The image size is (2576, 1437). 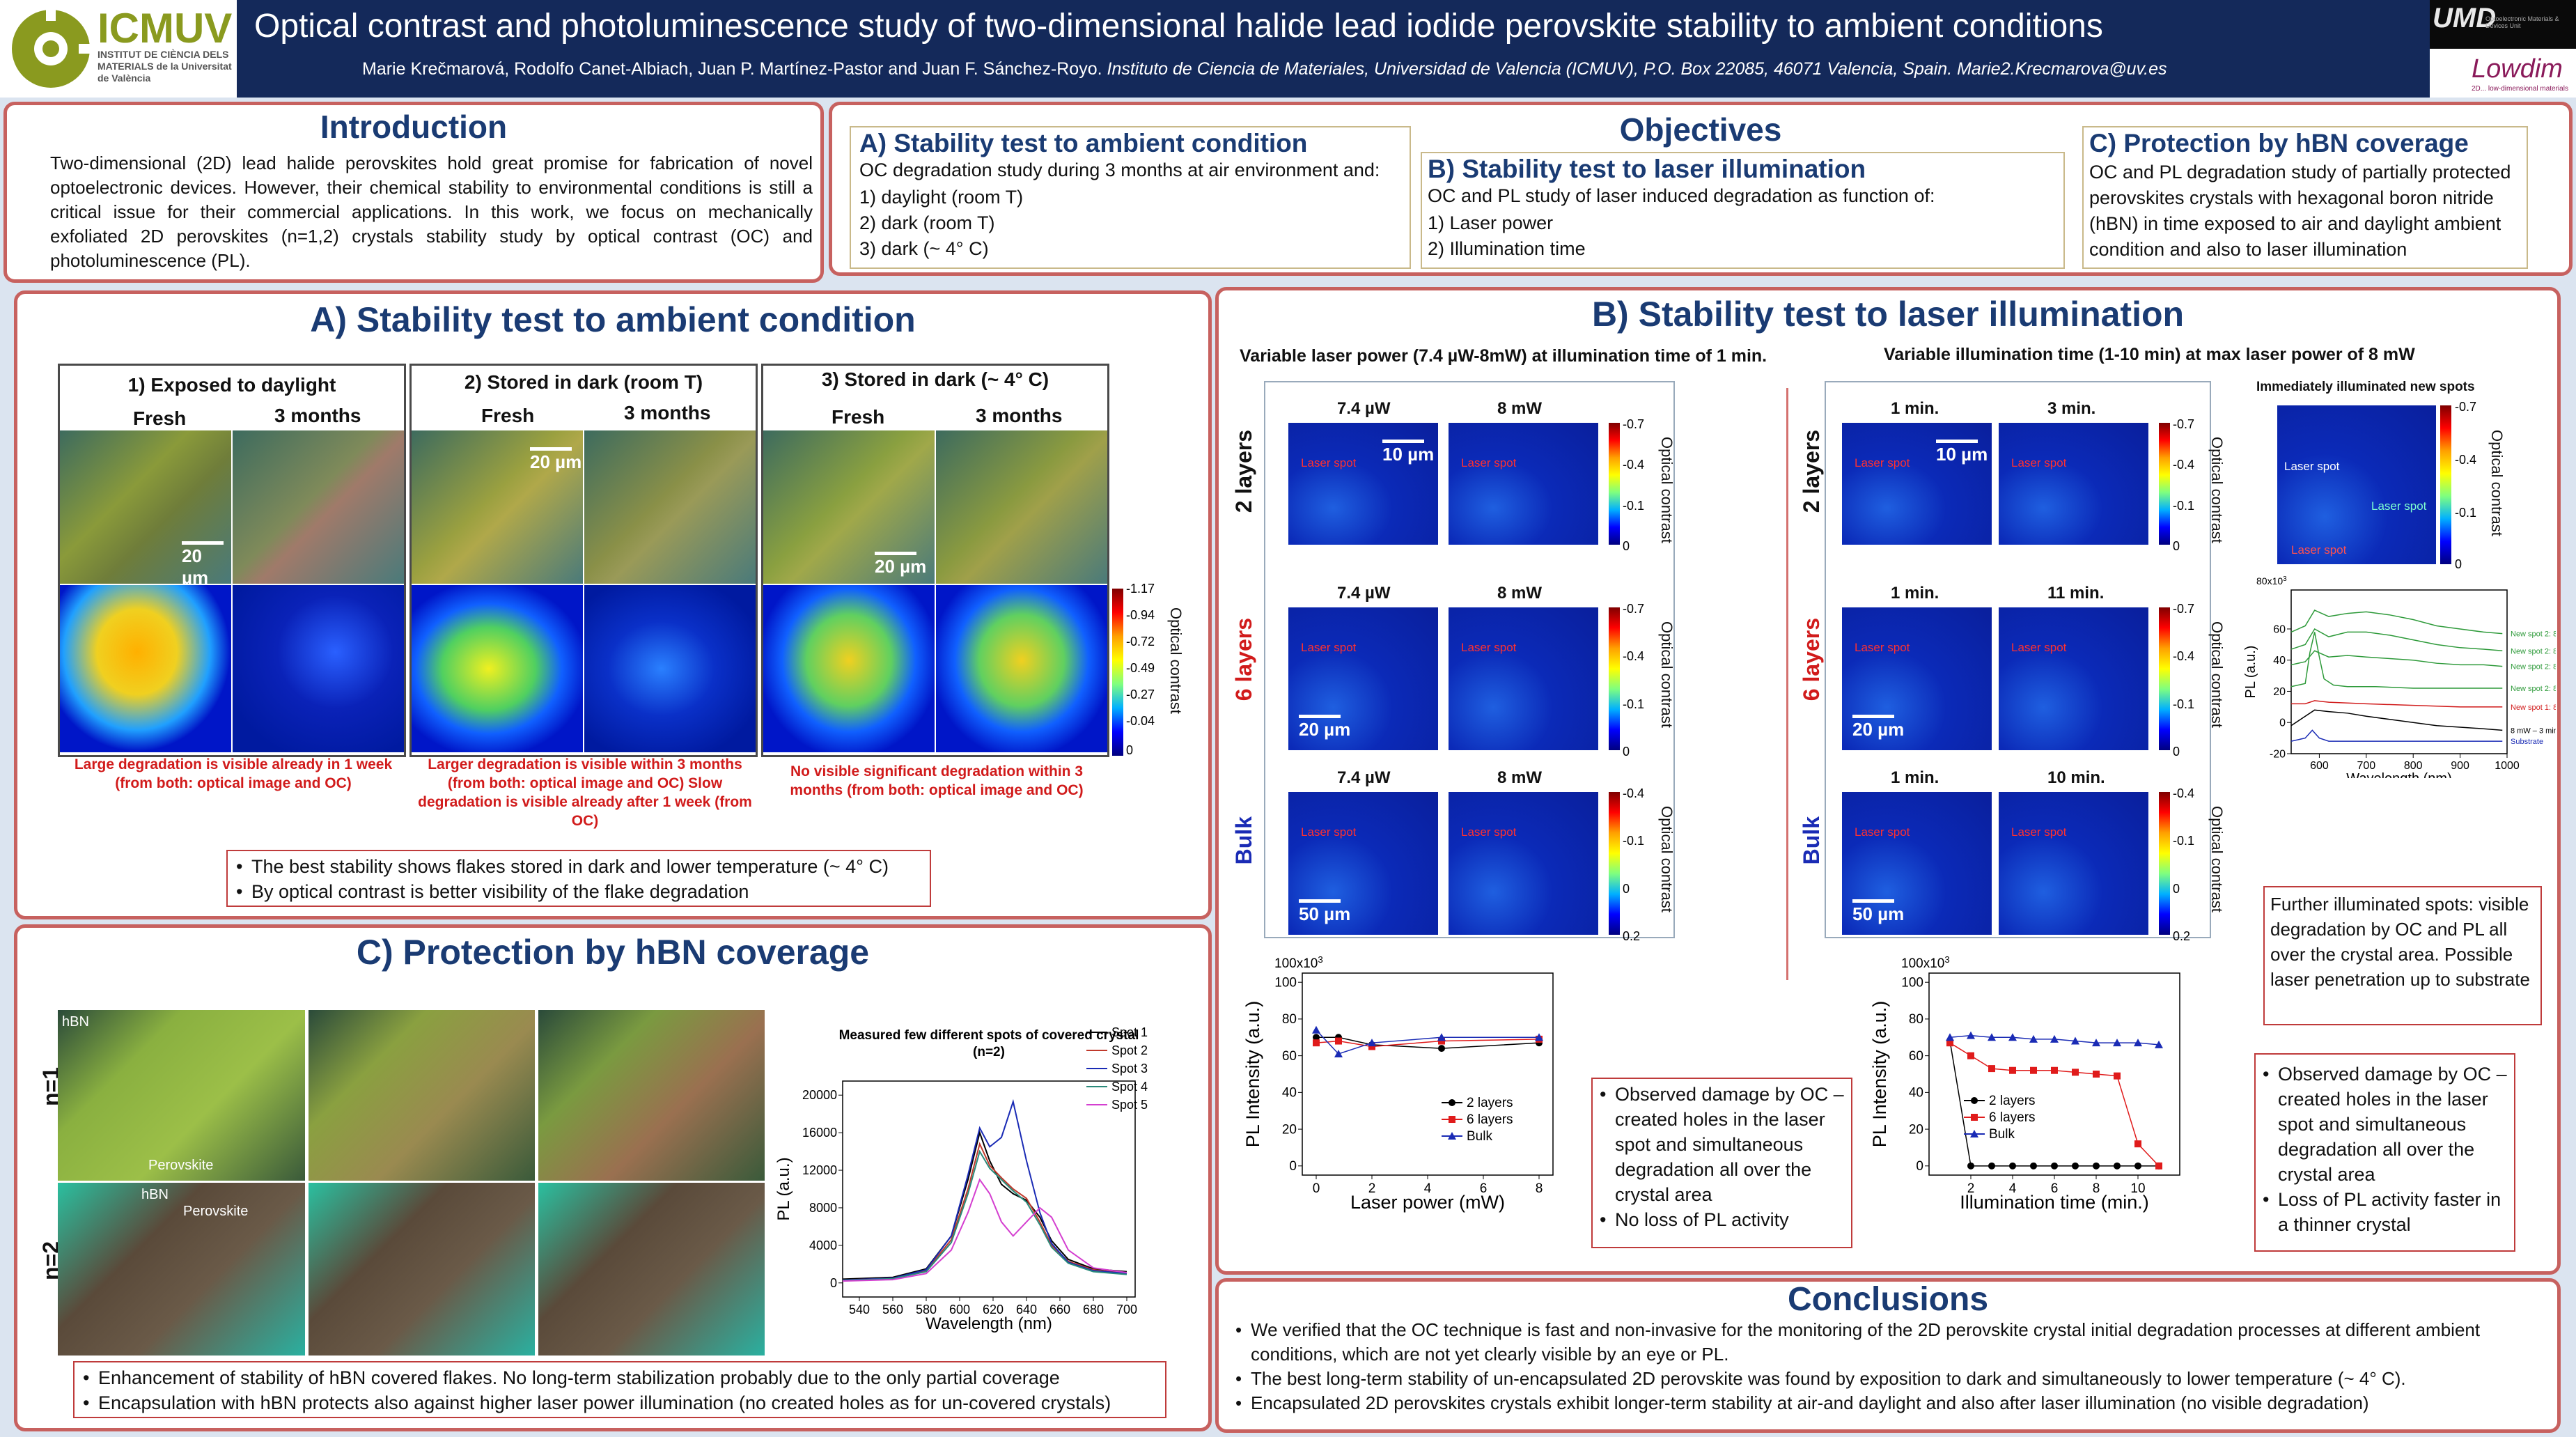 I want to click on fresh-label: Fresh, so click(x=508, y=416).